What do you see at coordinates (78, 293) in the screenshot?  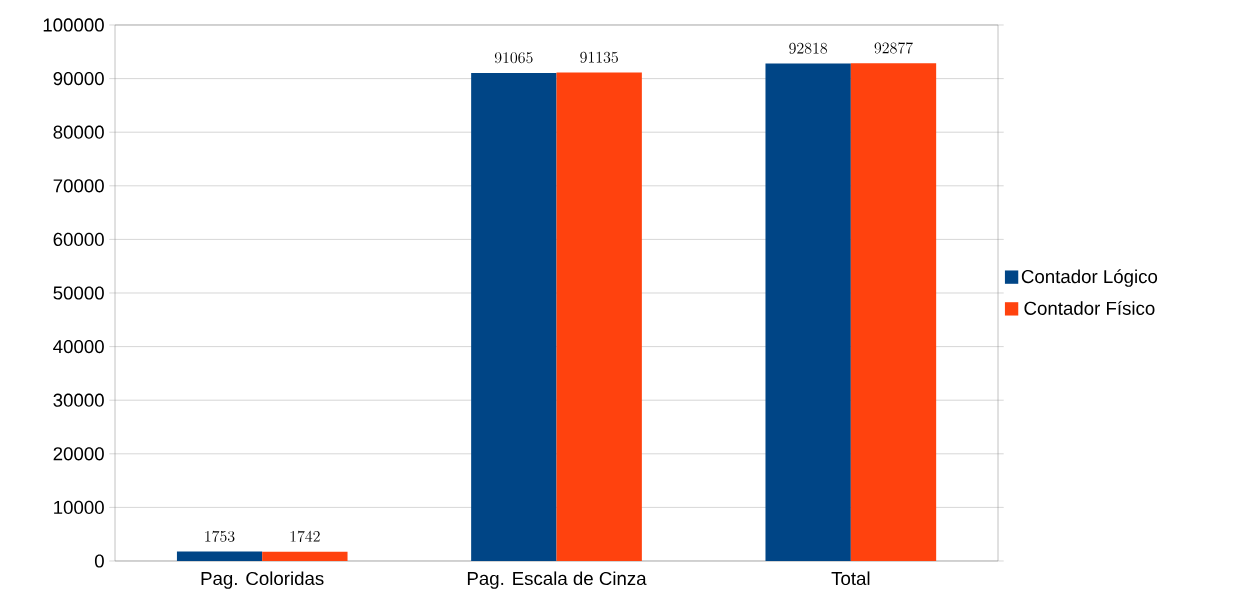 I see `y-tick-label: 50000` at bounding box center [78, 293].